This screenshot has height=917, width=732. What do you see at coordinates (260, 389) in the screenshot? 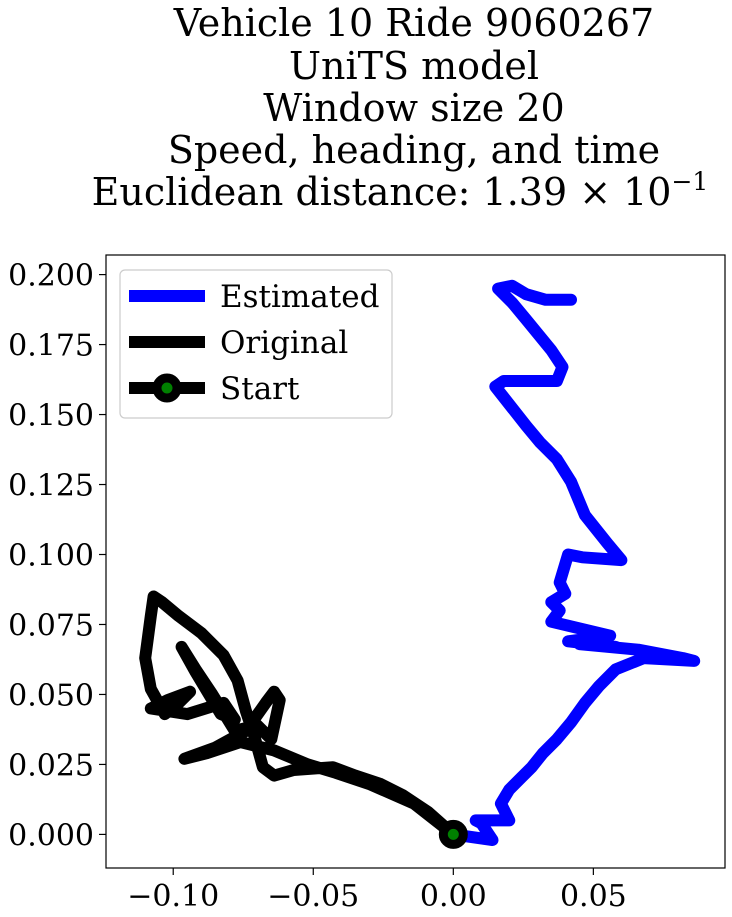
I see `legend-start-label: Start` at bounding box center [260, 389].